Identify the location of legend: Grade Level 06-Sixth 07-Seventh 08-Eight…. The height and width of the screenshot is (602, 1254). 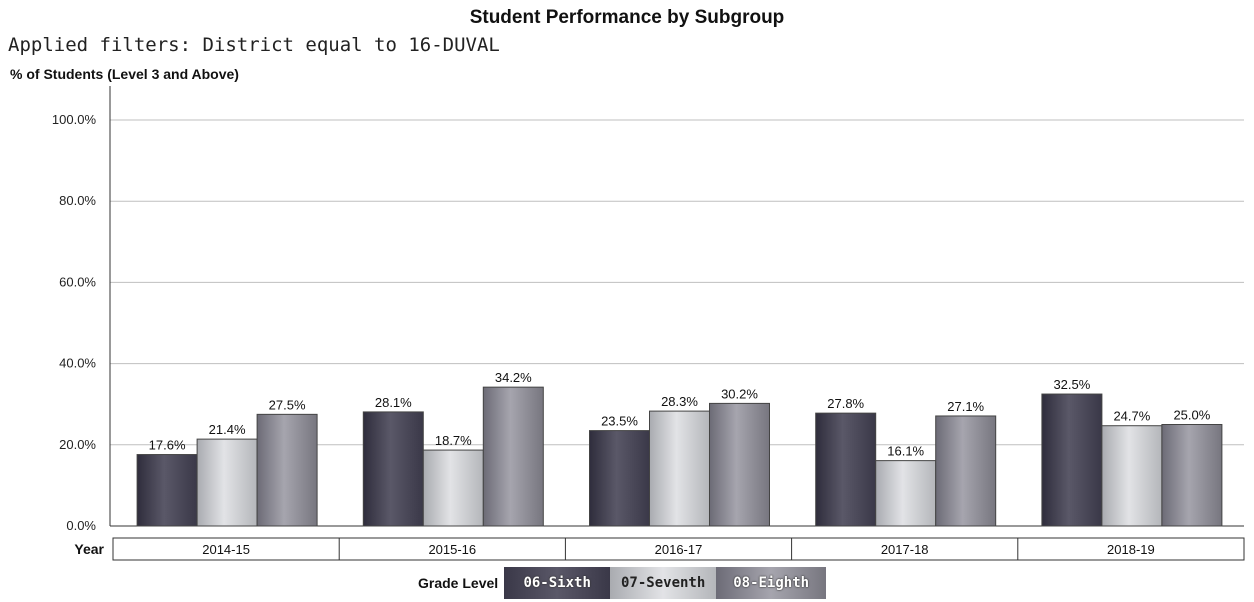
(622, 583).